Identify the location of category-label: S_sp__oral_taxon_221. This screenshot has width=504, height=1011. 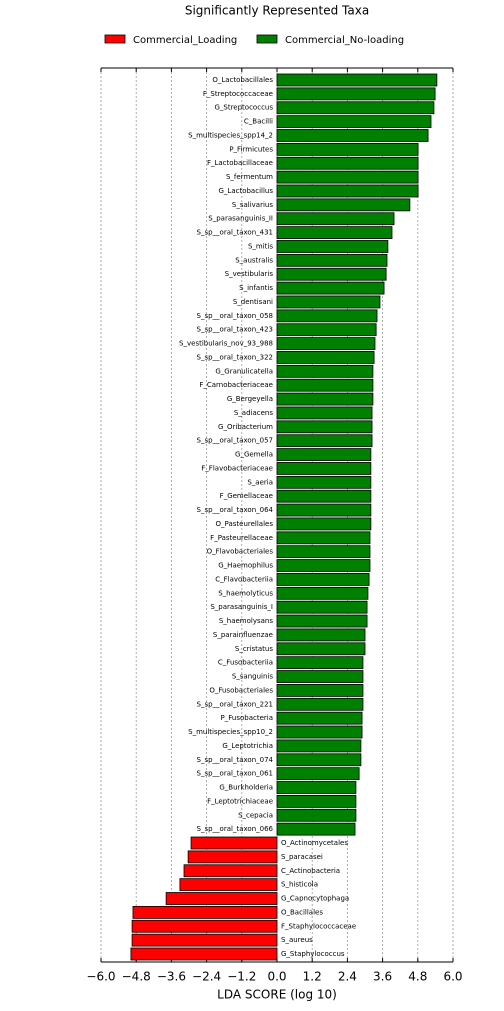
(235, 704).